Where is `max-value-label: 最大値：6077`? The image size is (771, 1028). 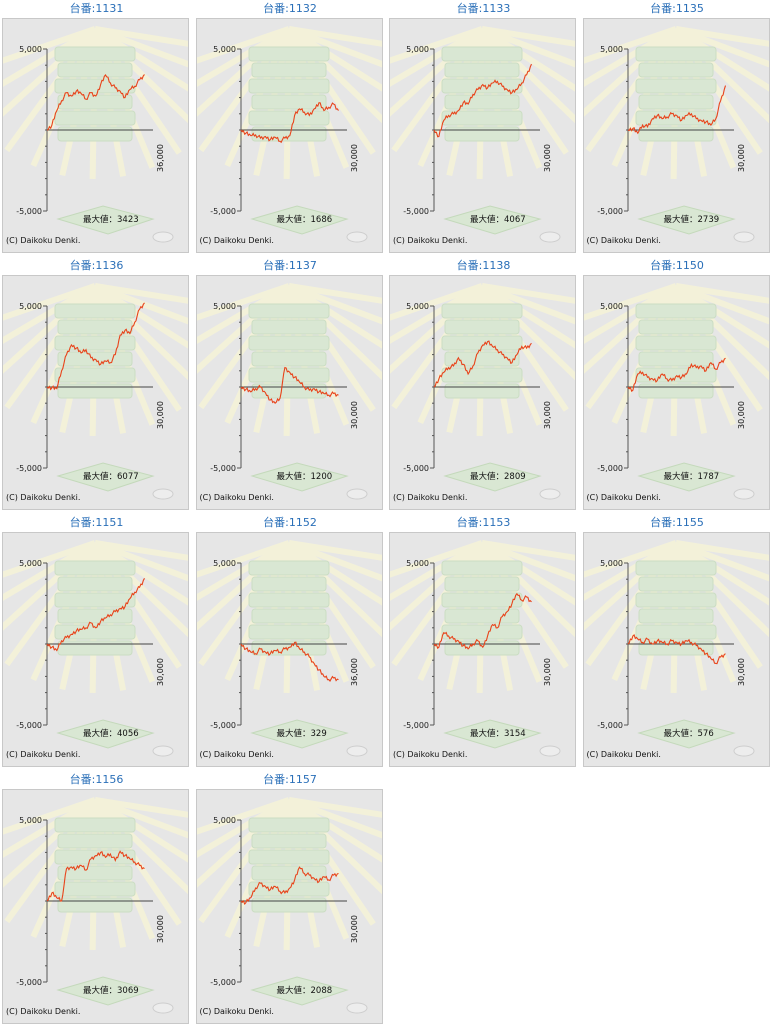 max-value-label: 最大値：6077 is located at coordinates (111, 476).